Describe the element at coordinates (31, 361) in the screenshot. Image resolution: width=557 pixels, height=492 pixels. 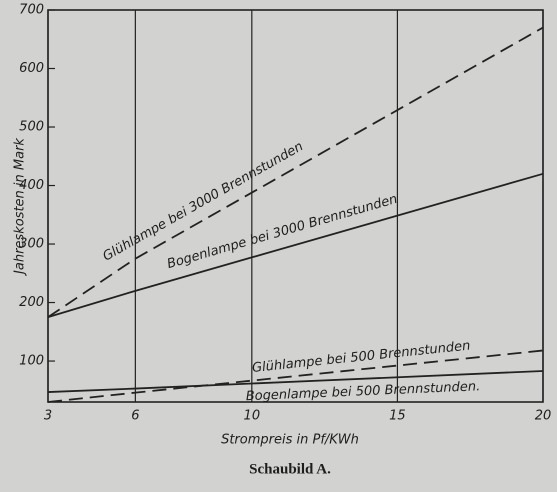
I see `y-tick-label: 100` at that location.